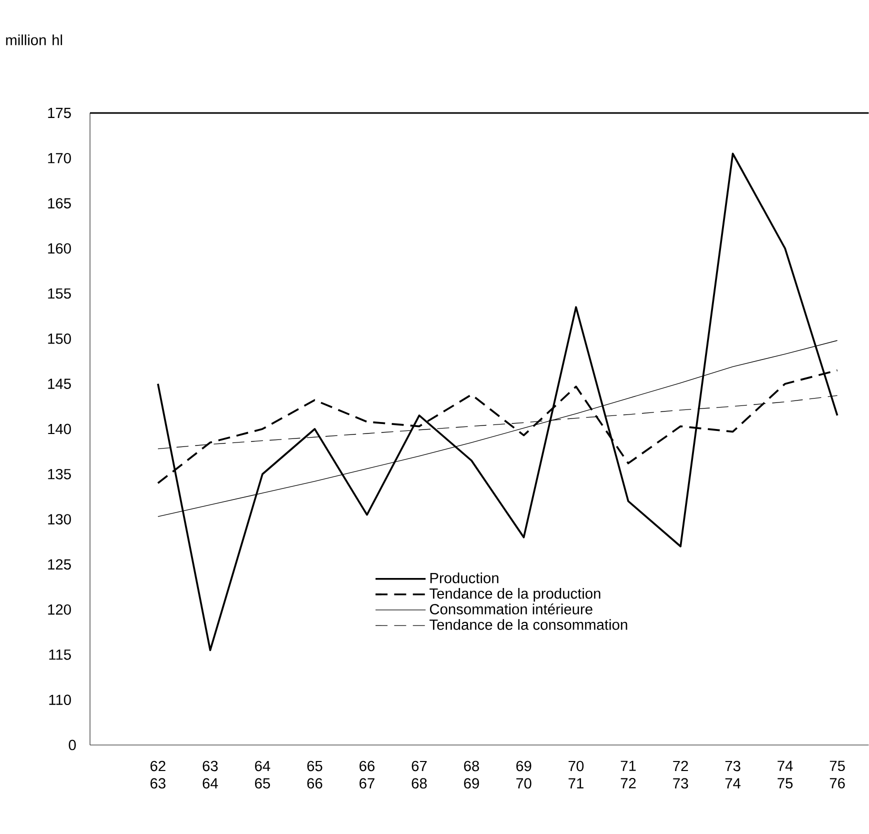 This screenshot has width=869, height=834. Describe the element at coordinates (680, 774) in the screenshot. I see `x-tick-label: 72 73` at that location.